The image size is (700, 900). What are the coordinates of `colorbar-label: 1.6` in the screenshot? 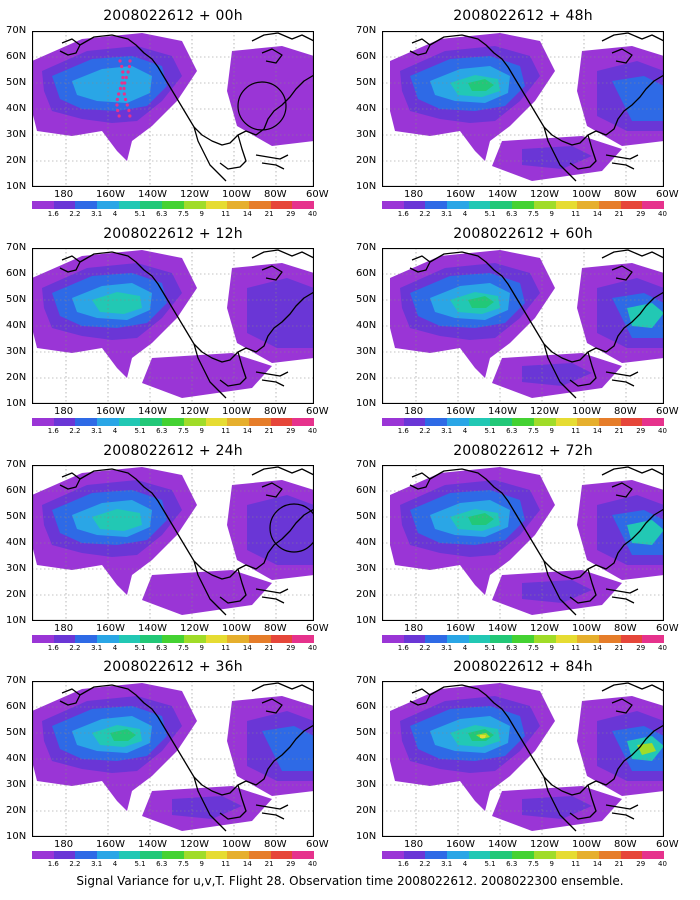 It's located at (53, 431).